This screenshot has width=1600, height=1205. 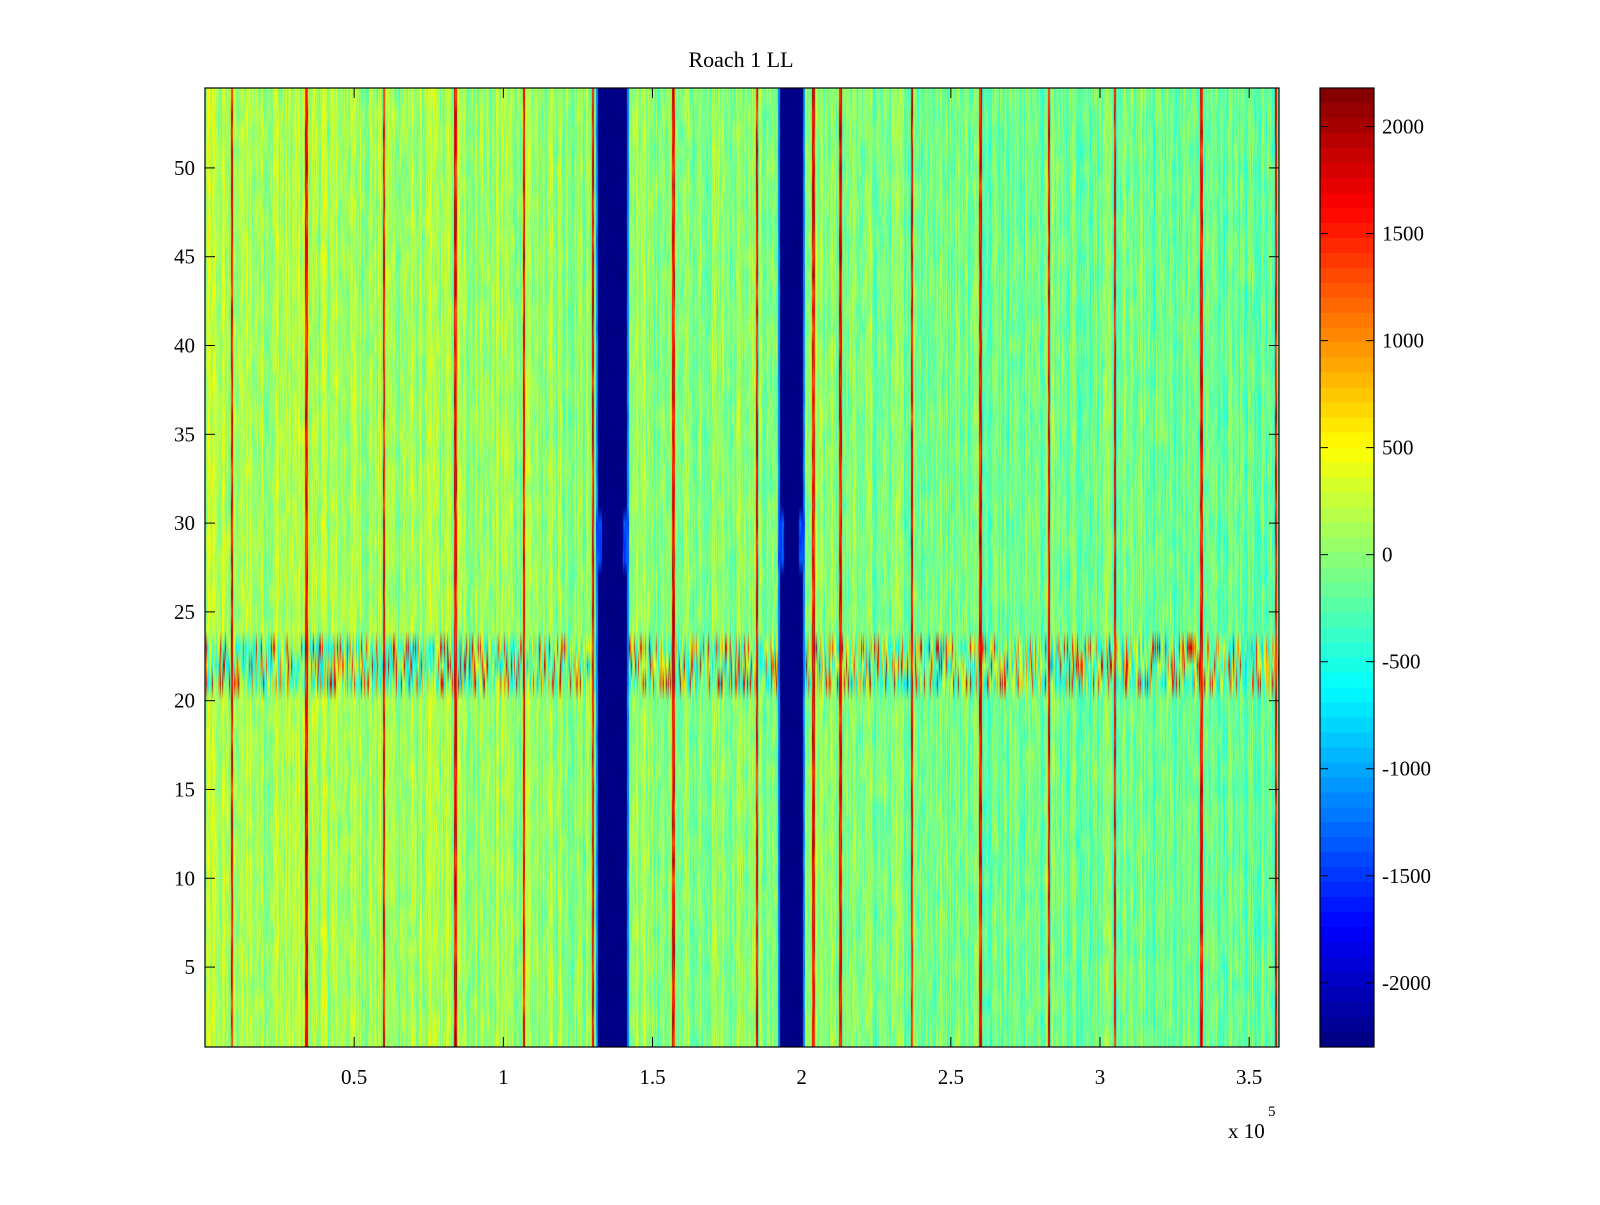 What do you see at coordinates (184, 434) in the screenshot?
I see `y-tick-label: 35` at bounding box center [184, 434].